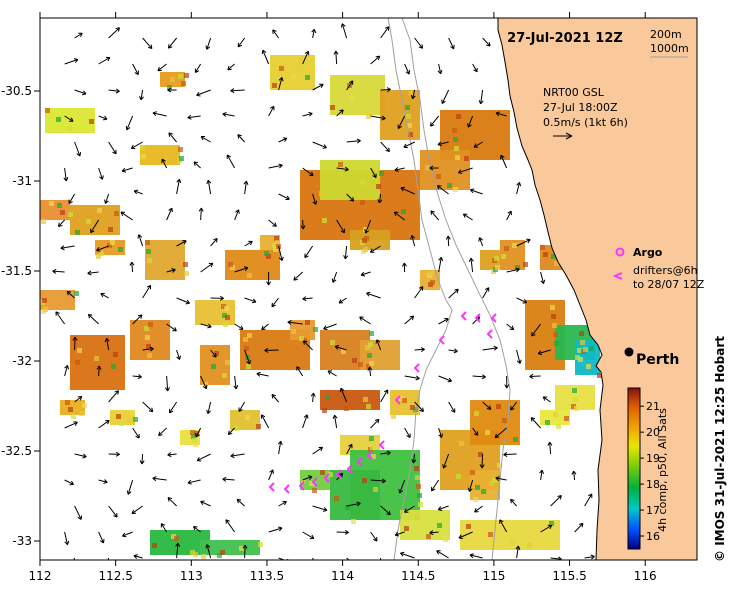 The image size is (739, 592). I want to click on sst-patch, so click(215, 312).